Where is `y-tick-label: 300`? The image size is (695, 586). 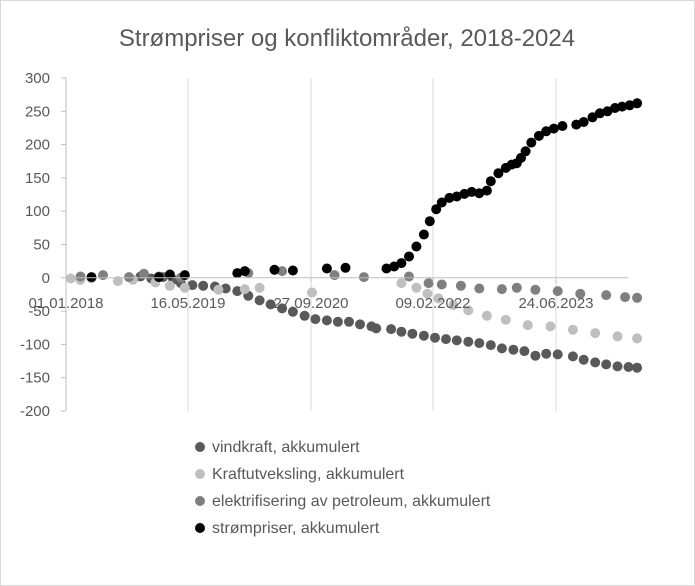
y-tick-label: 300 is located at coordinates (37, 78).